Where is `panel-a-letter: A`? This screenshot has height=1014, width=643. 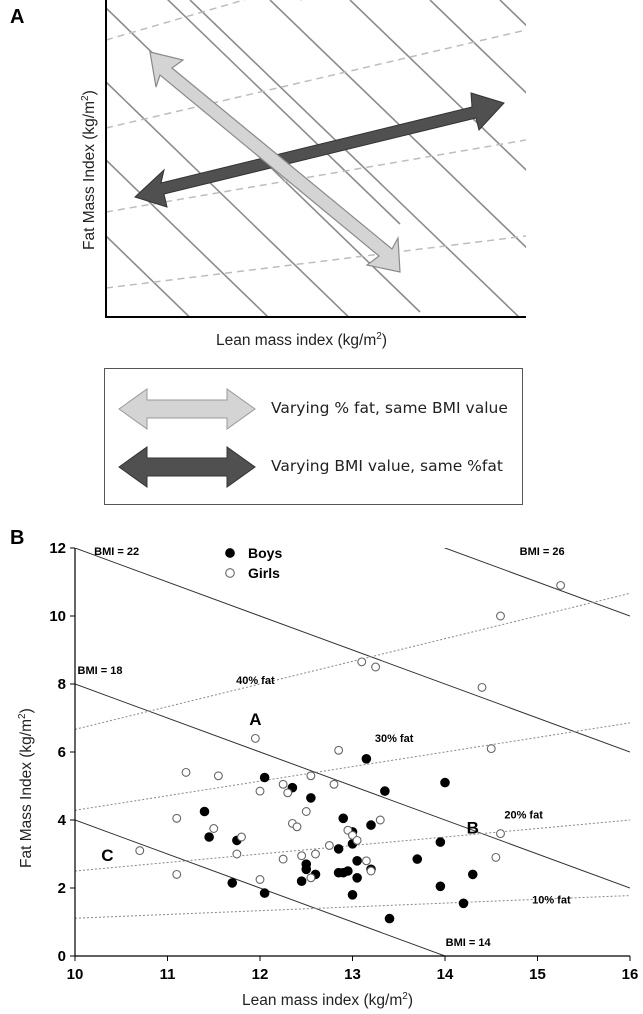
panel-a-letter: A is located at coordinates (17, 17).